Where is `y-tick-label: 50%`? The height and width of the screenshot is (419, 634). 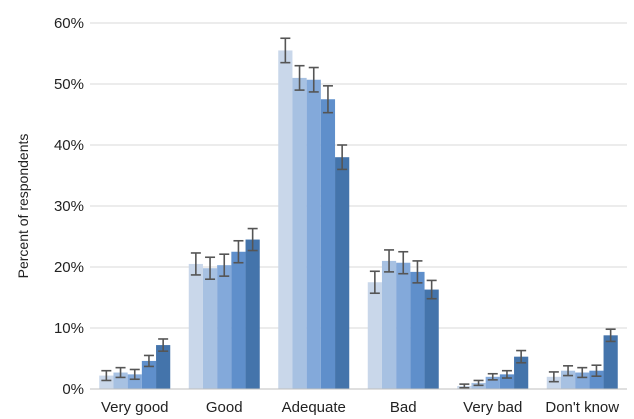 y-tick-label: 50% is located at coordinates (69, 84).